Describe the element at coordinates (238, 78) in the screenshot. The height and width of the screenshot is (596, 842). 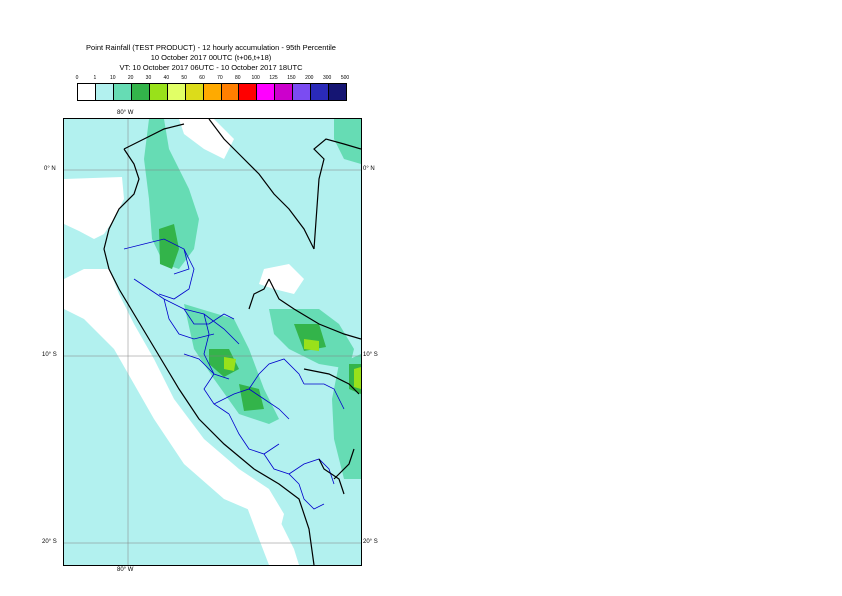
I see `legend-threshold-label: 80` at that location.